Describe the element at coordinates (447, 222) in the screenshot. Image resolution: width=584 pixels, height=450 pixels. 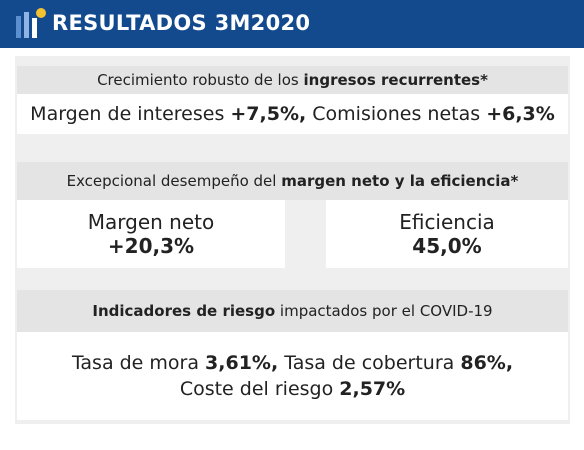
I see `label: Eficiencia` at that location.